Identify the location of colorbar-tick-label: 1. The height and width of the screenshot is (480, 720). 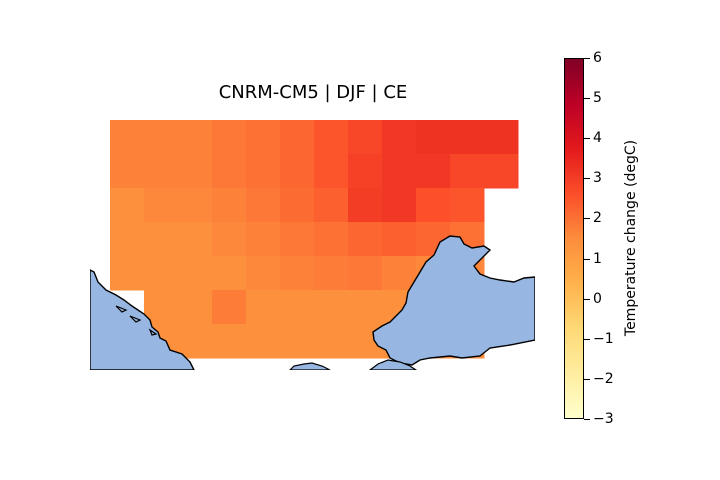
(597, 259).